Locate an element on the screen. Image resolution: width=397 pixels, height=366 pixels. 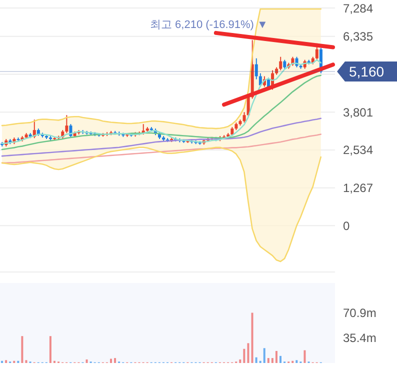
y-tick-label: 1,267 is located at coordinates (358, 188).